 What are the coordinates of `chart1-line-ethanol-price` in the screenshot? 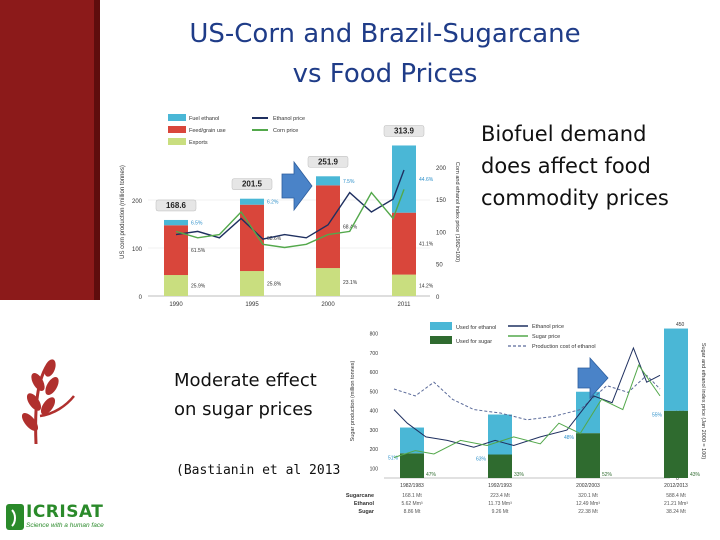 It's located at (290, 204).